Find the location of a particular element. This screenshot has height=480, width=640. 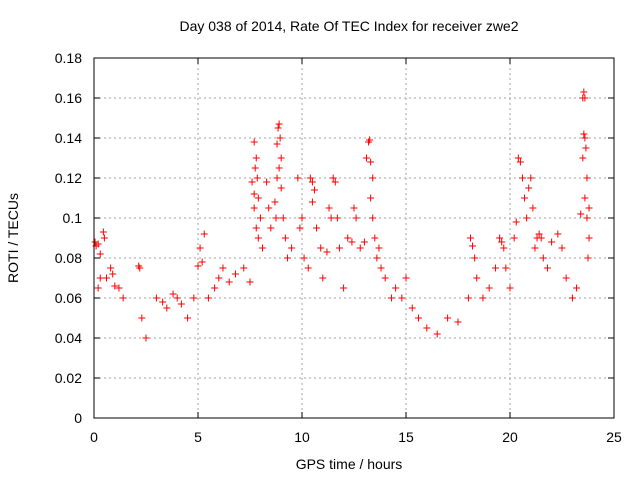

x-tick-label: 20 is located at coordinates (510, 437).